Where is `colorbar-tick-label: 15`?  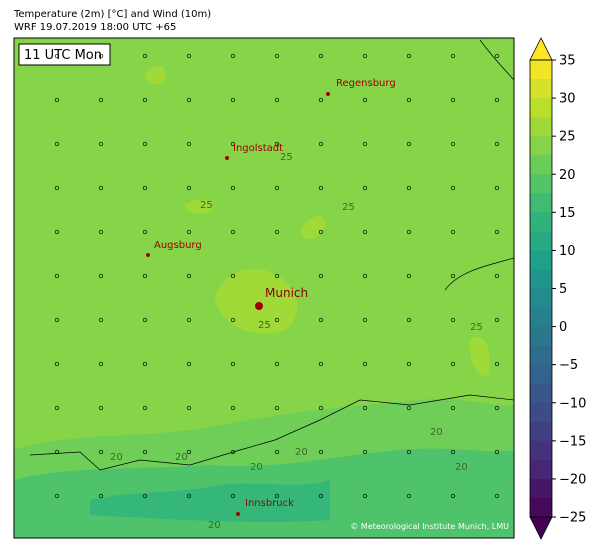 colorbar-tick-label: 15 is located at coordinates (567, 213).